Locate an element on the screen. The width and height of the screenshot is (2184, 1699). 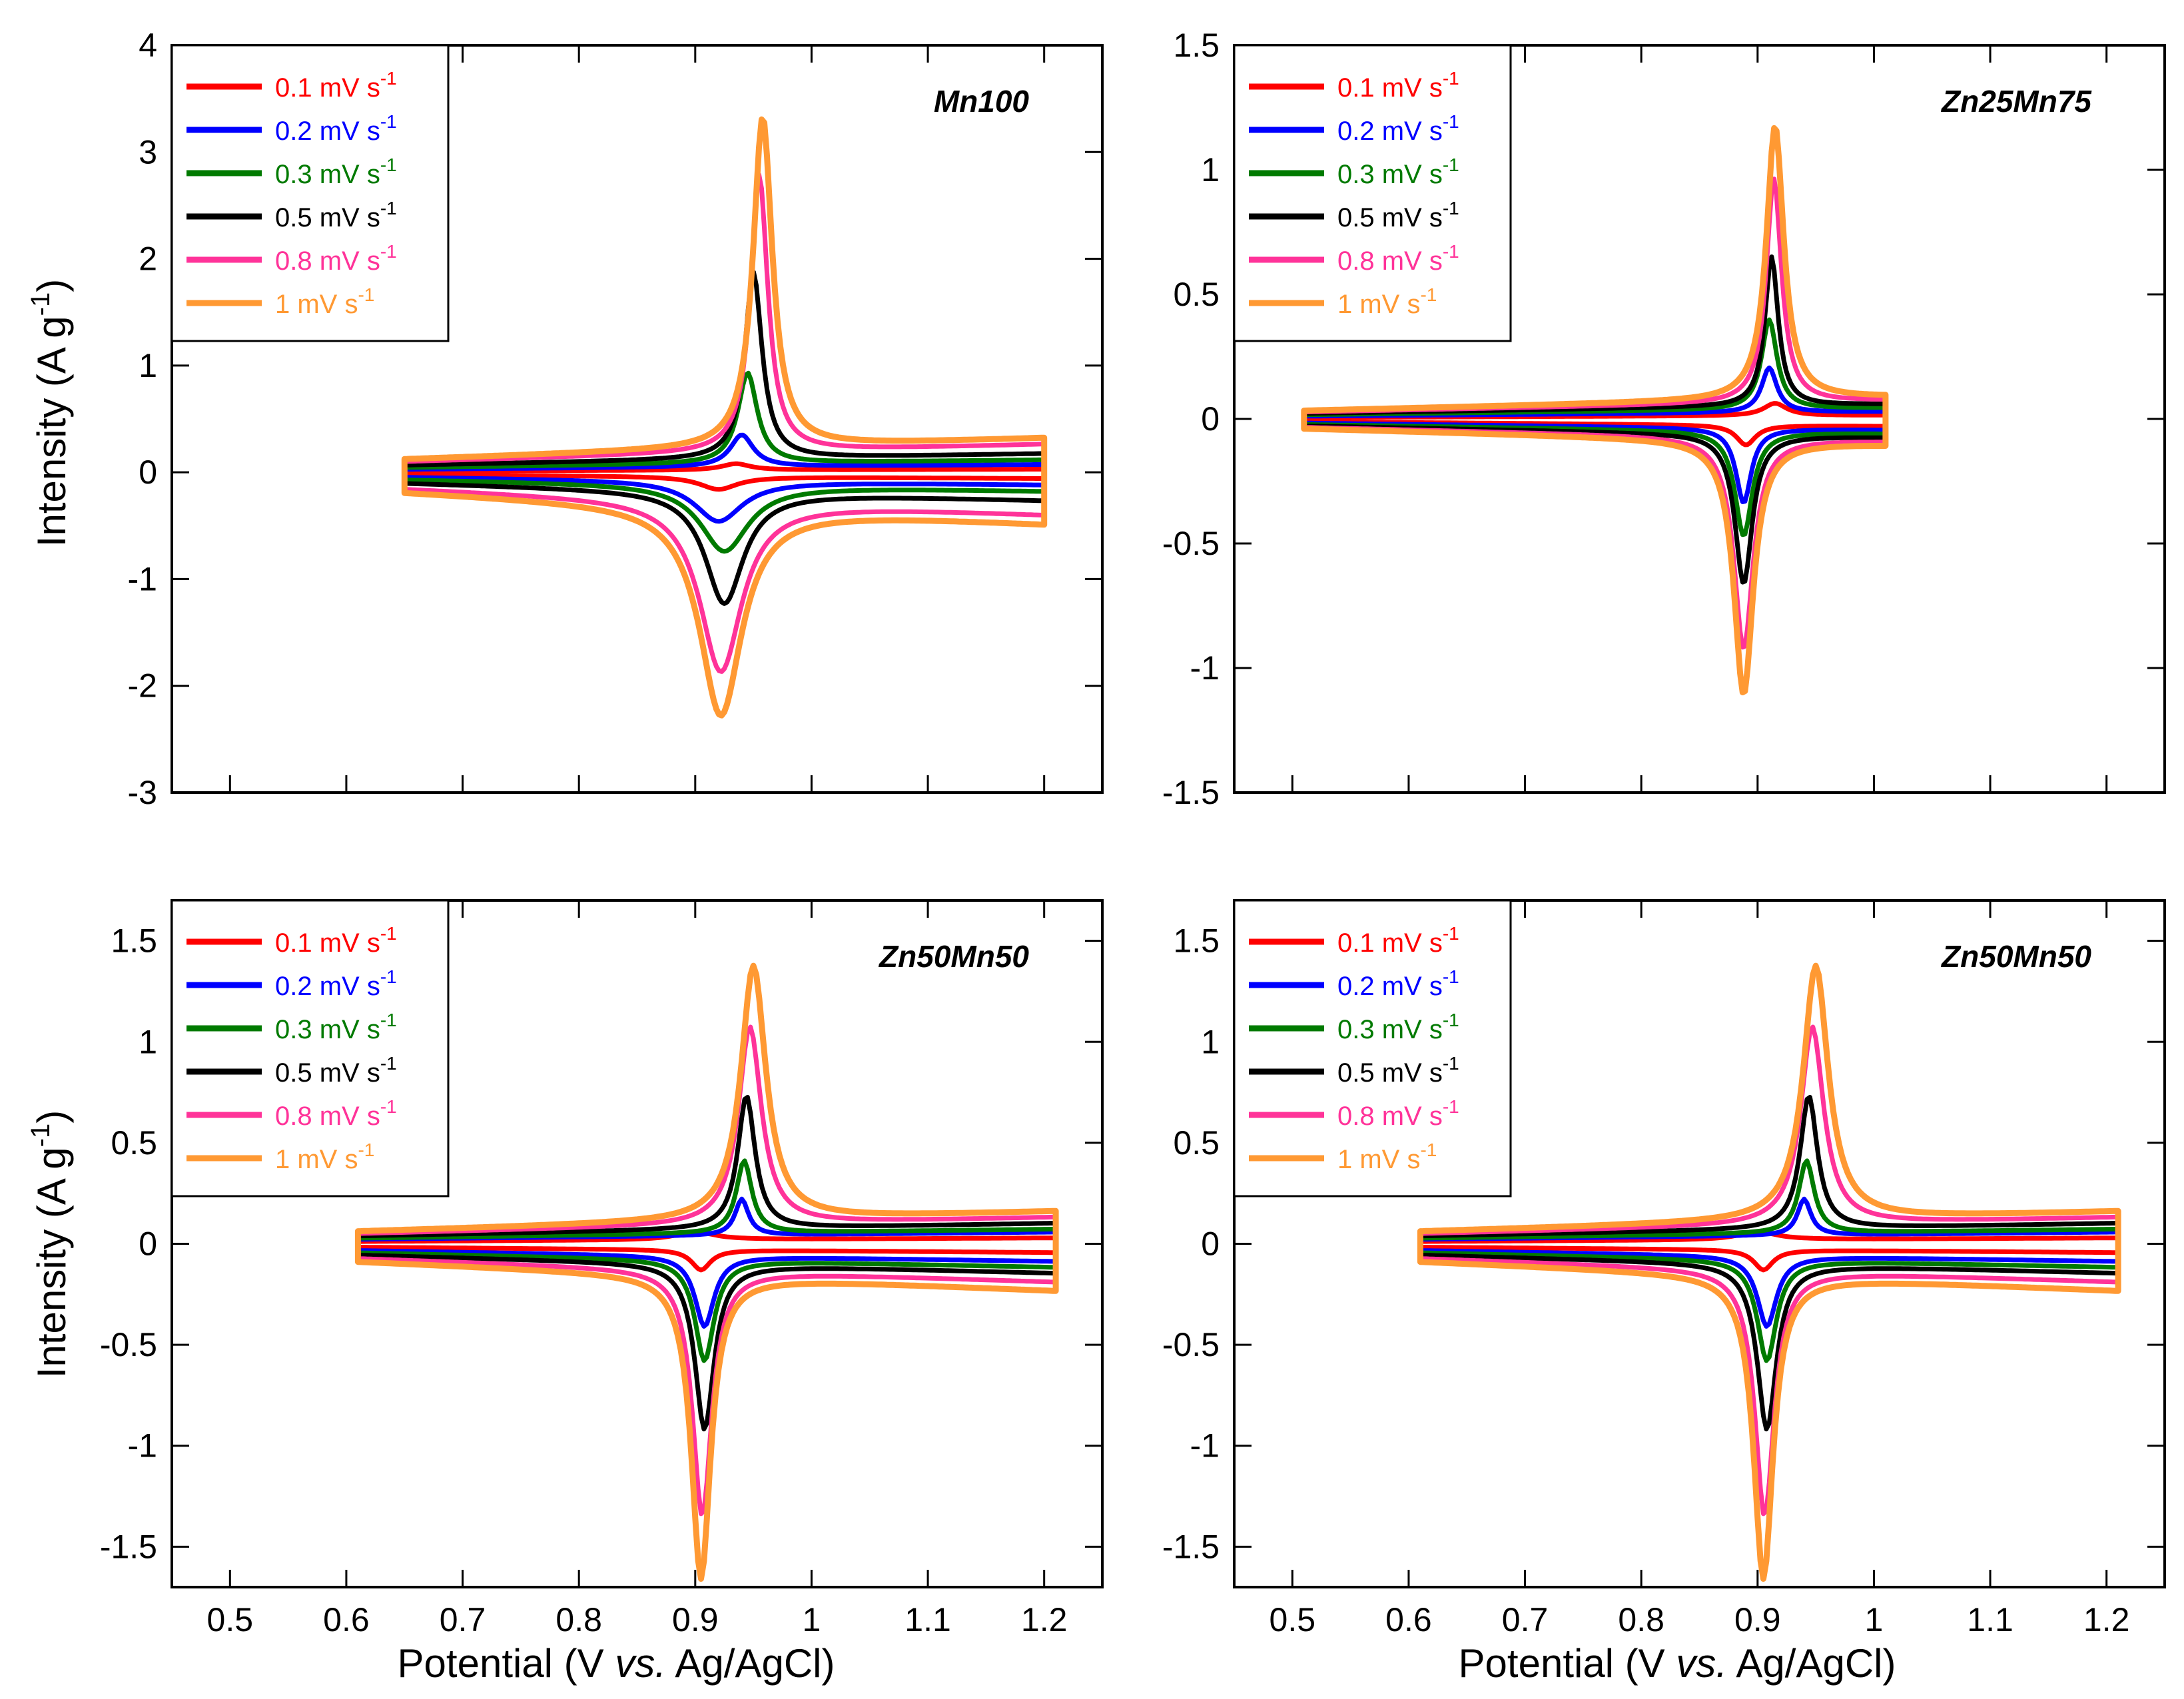
y-tick-label: -2 is located at coordinates (142, 686).